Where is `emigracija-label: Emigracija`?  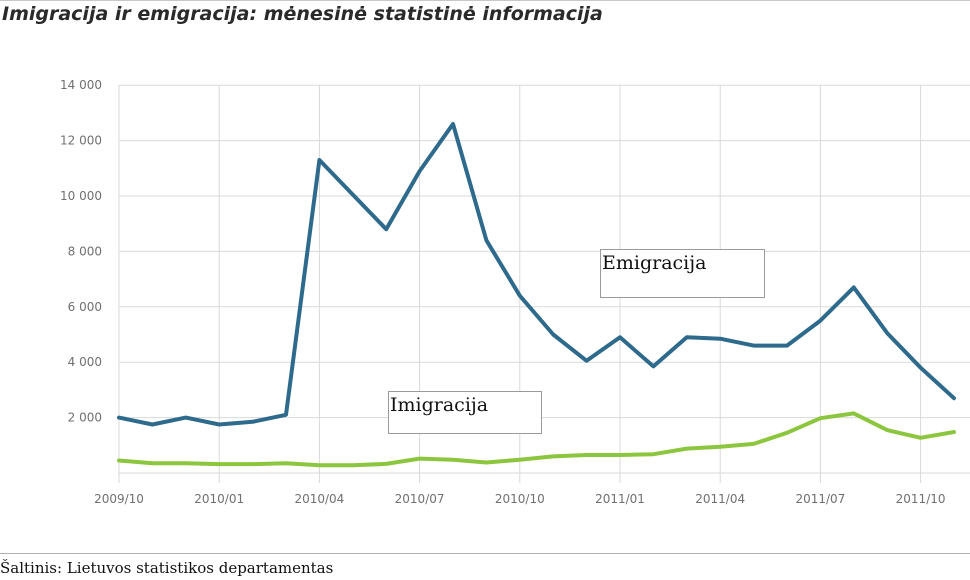
emigracija-label: Emigracija is located at coordinates (654, 263).